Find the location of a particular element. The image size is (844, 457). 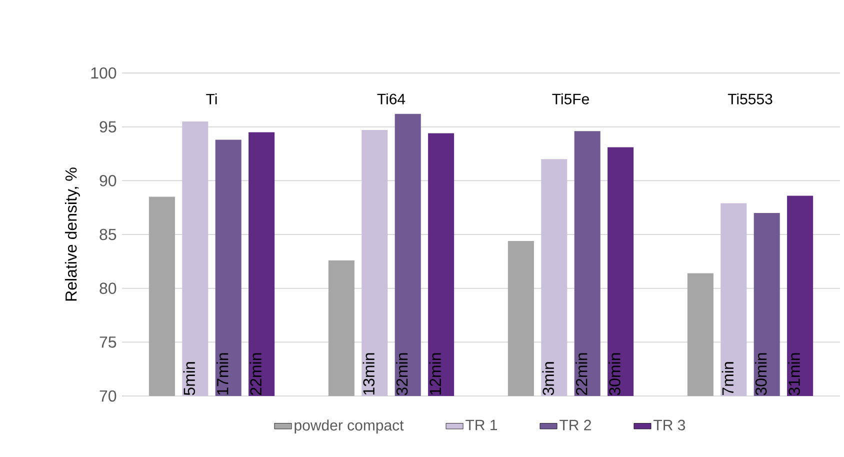

annotation: 12min is located at coordinates (435, 374).